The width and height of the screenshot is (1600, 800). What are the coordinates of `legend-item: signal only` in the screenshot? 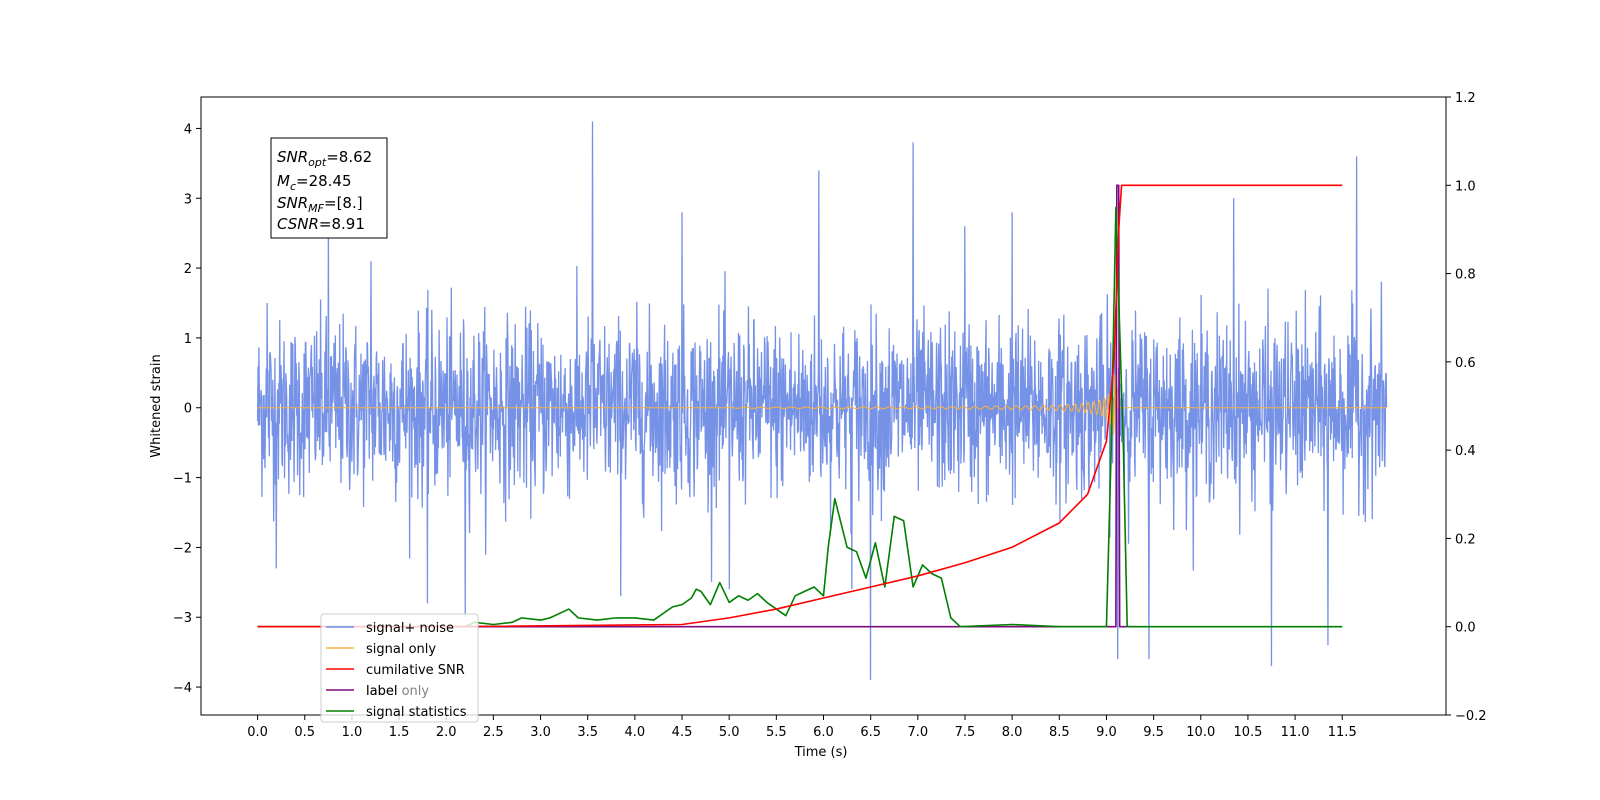 It's located at (381, 649).